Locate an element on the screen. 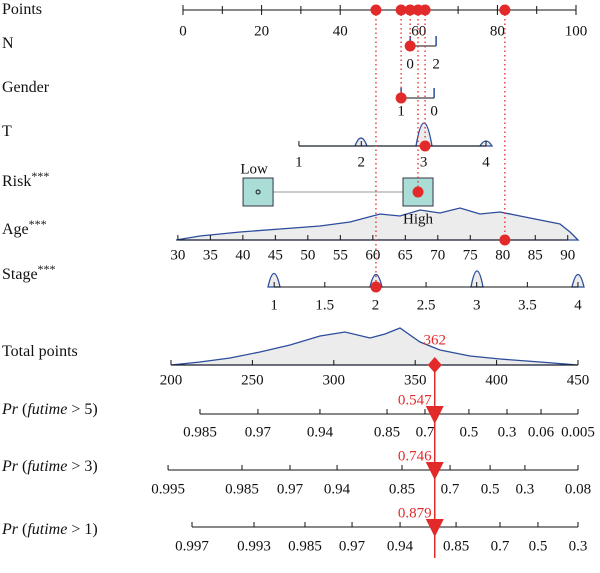  total-marker is located at coordinates (434, 365).